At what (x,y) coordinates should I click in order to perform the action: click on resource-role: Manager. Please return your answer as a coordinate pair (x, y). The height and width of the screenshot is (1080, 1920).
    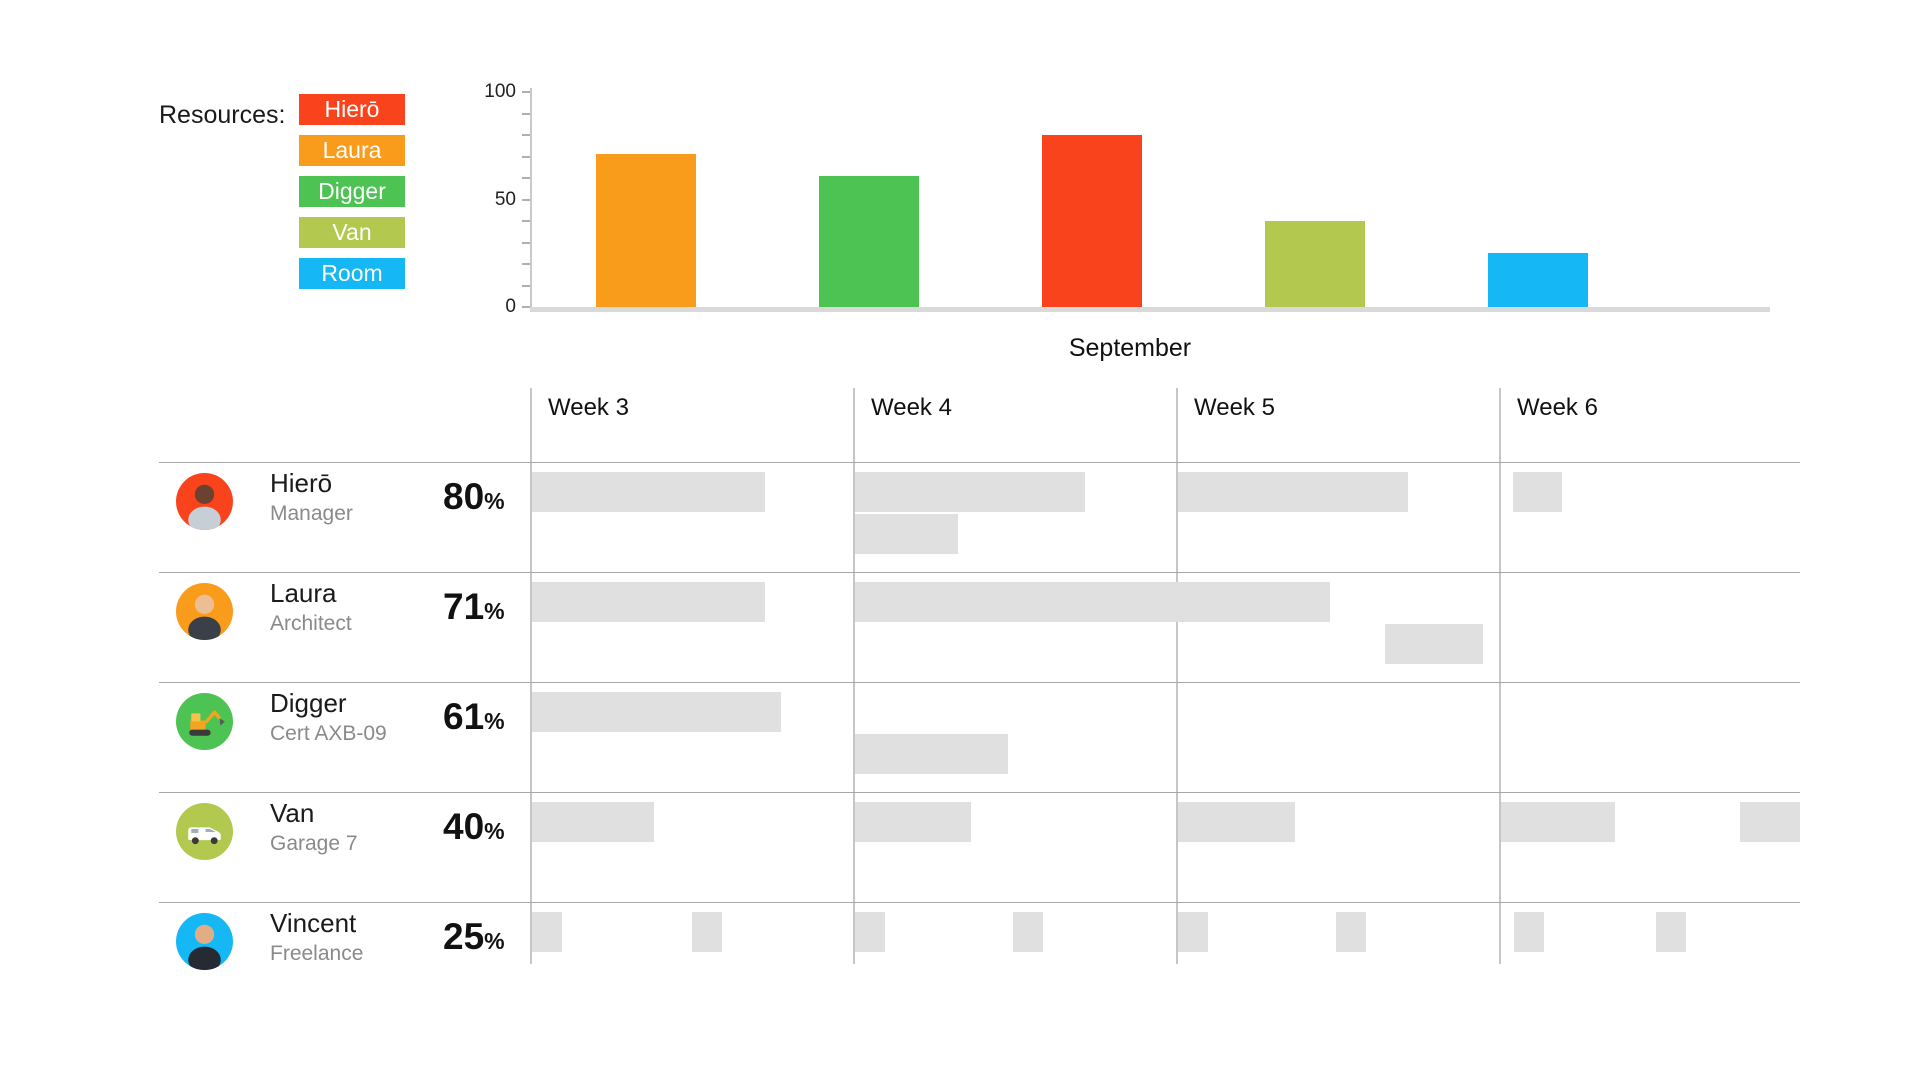
    Looking at the image, I should click on (311, 513).